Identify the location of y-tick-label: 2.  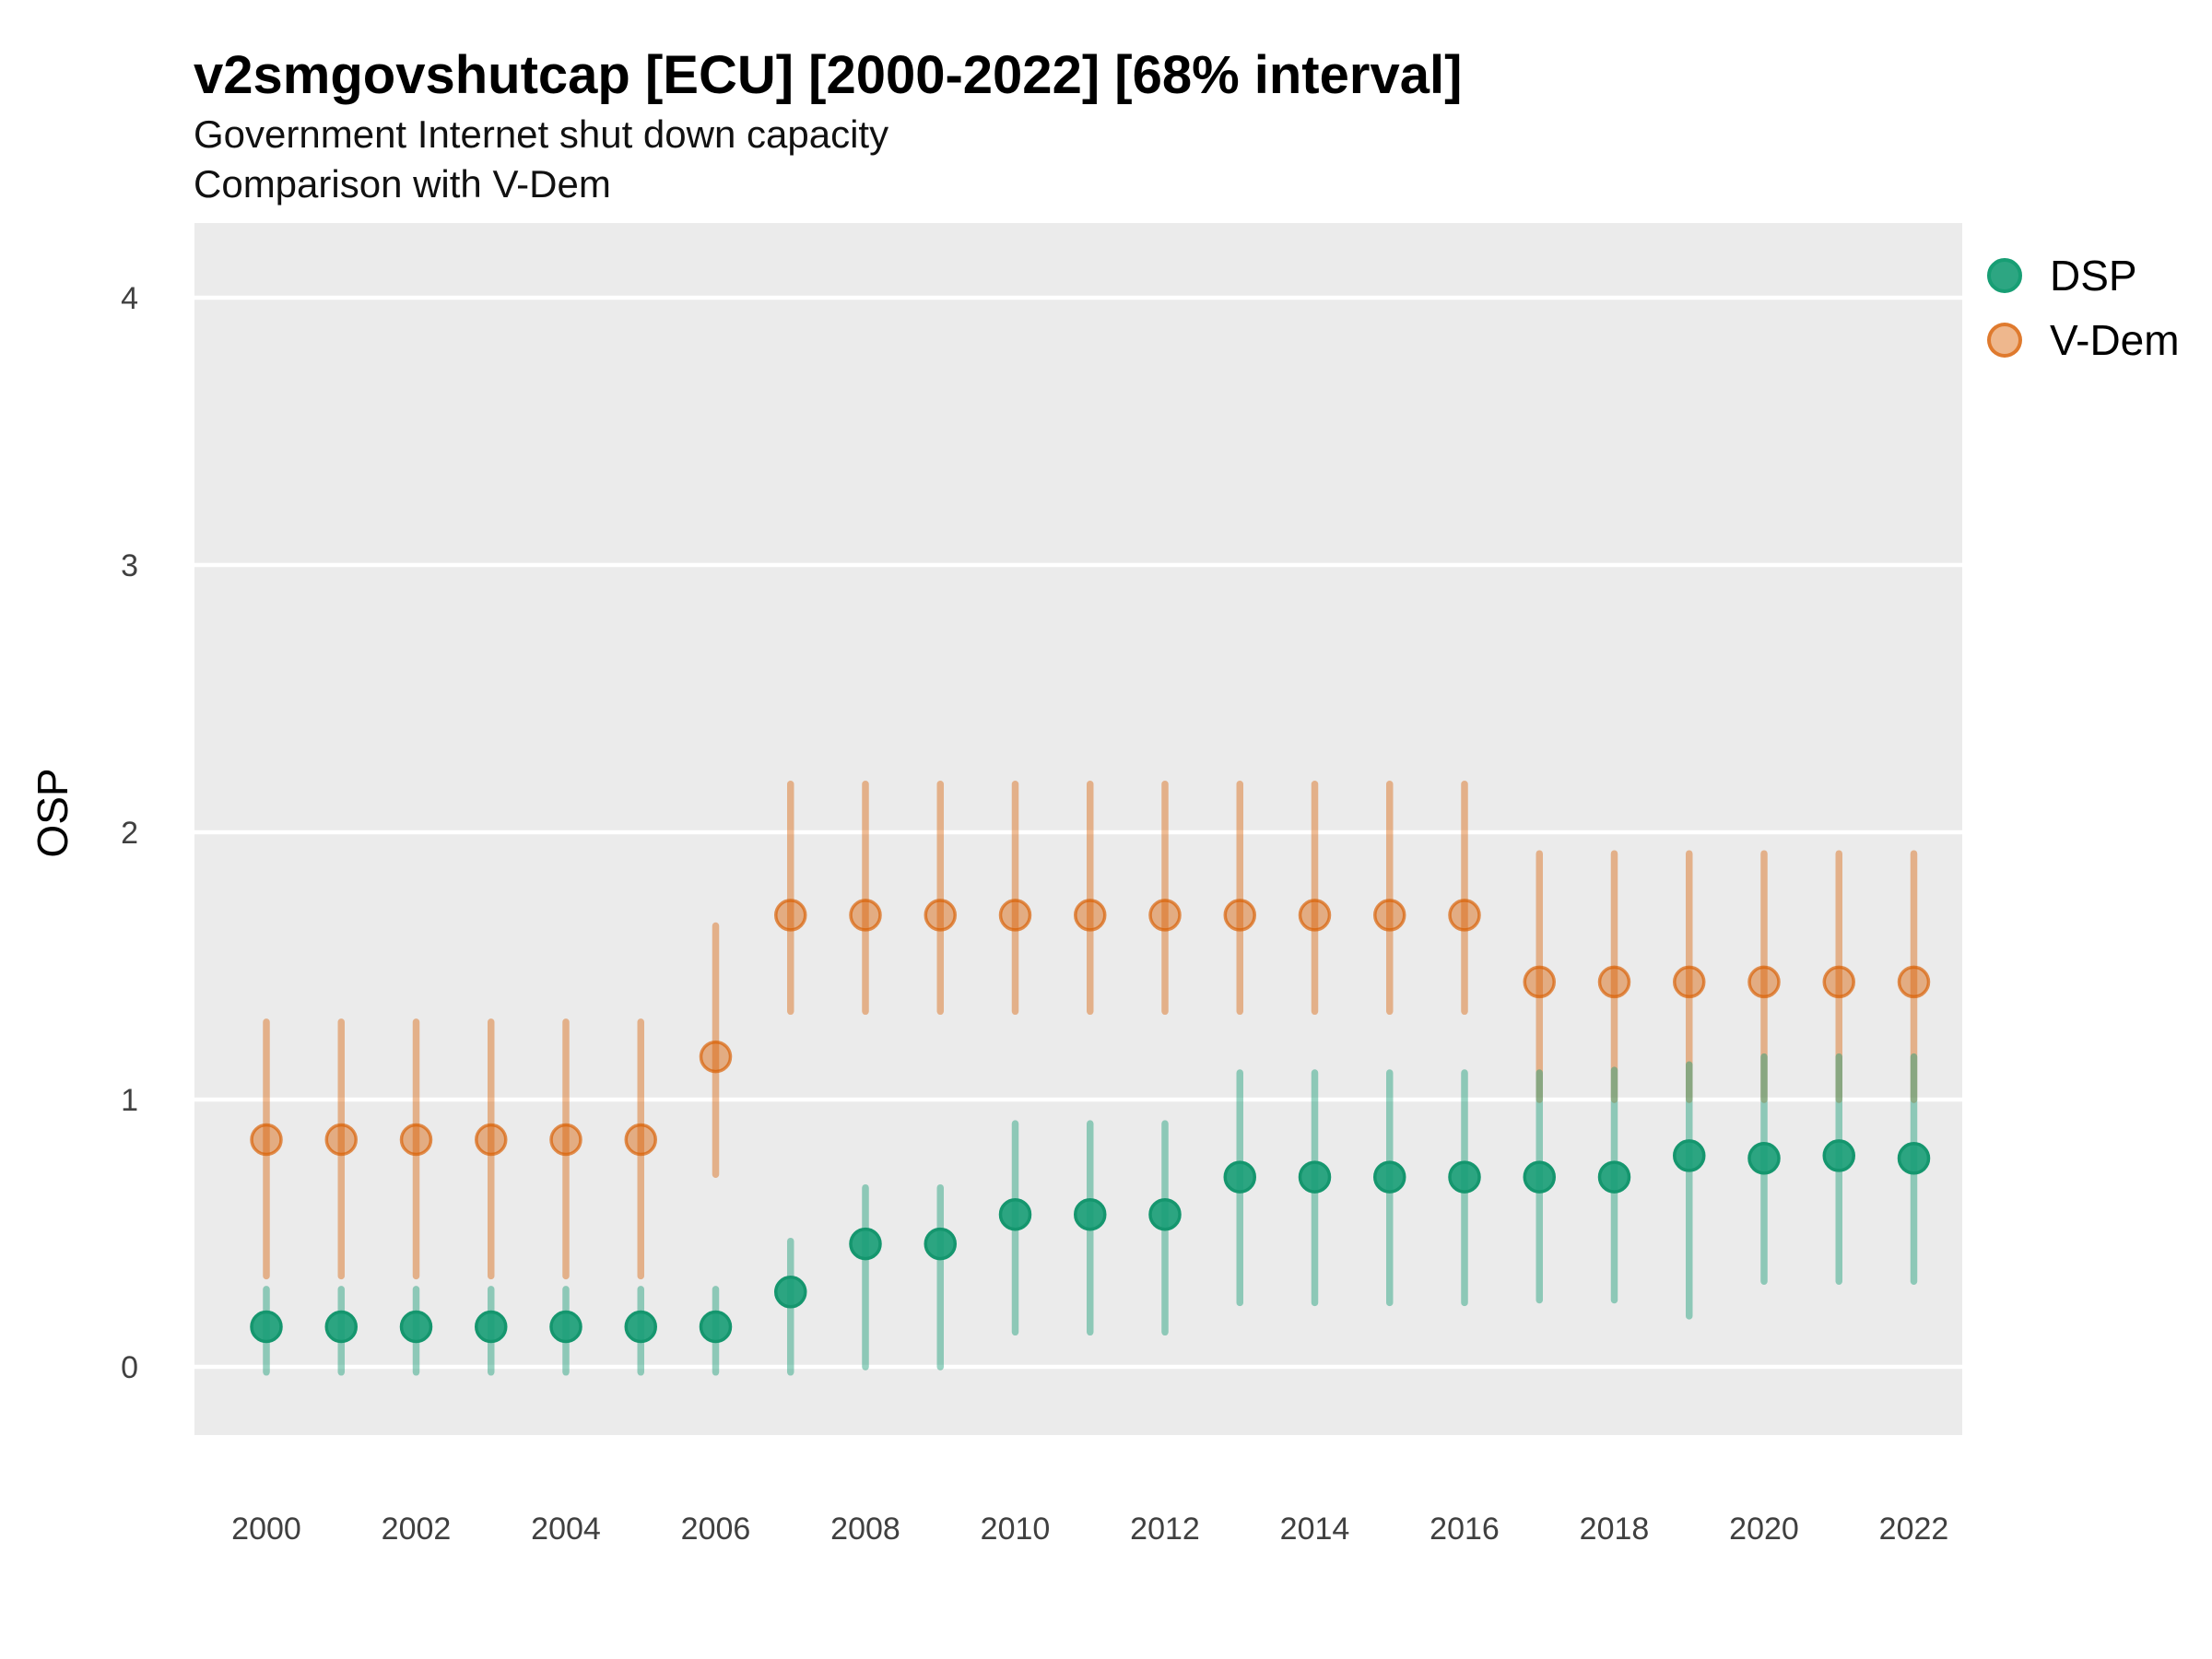
(129, 833).